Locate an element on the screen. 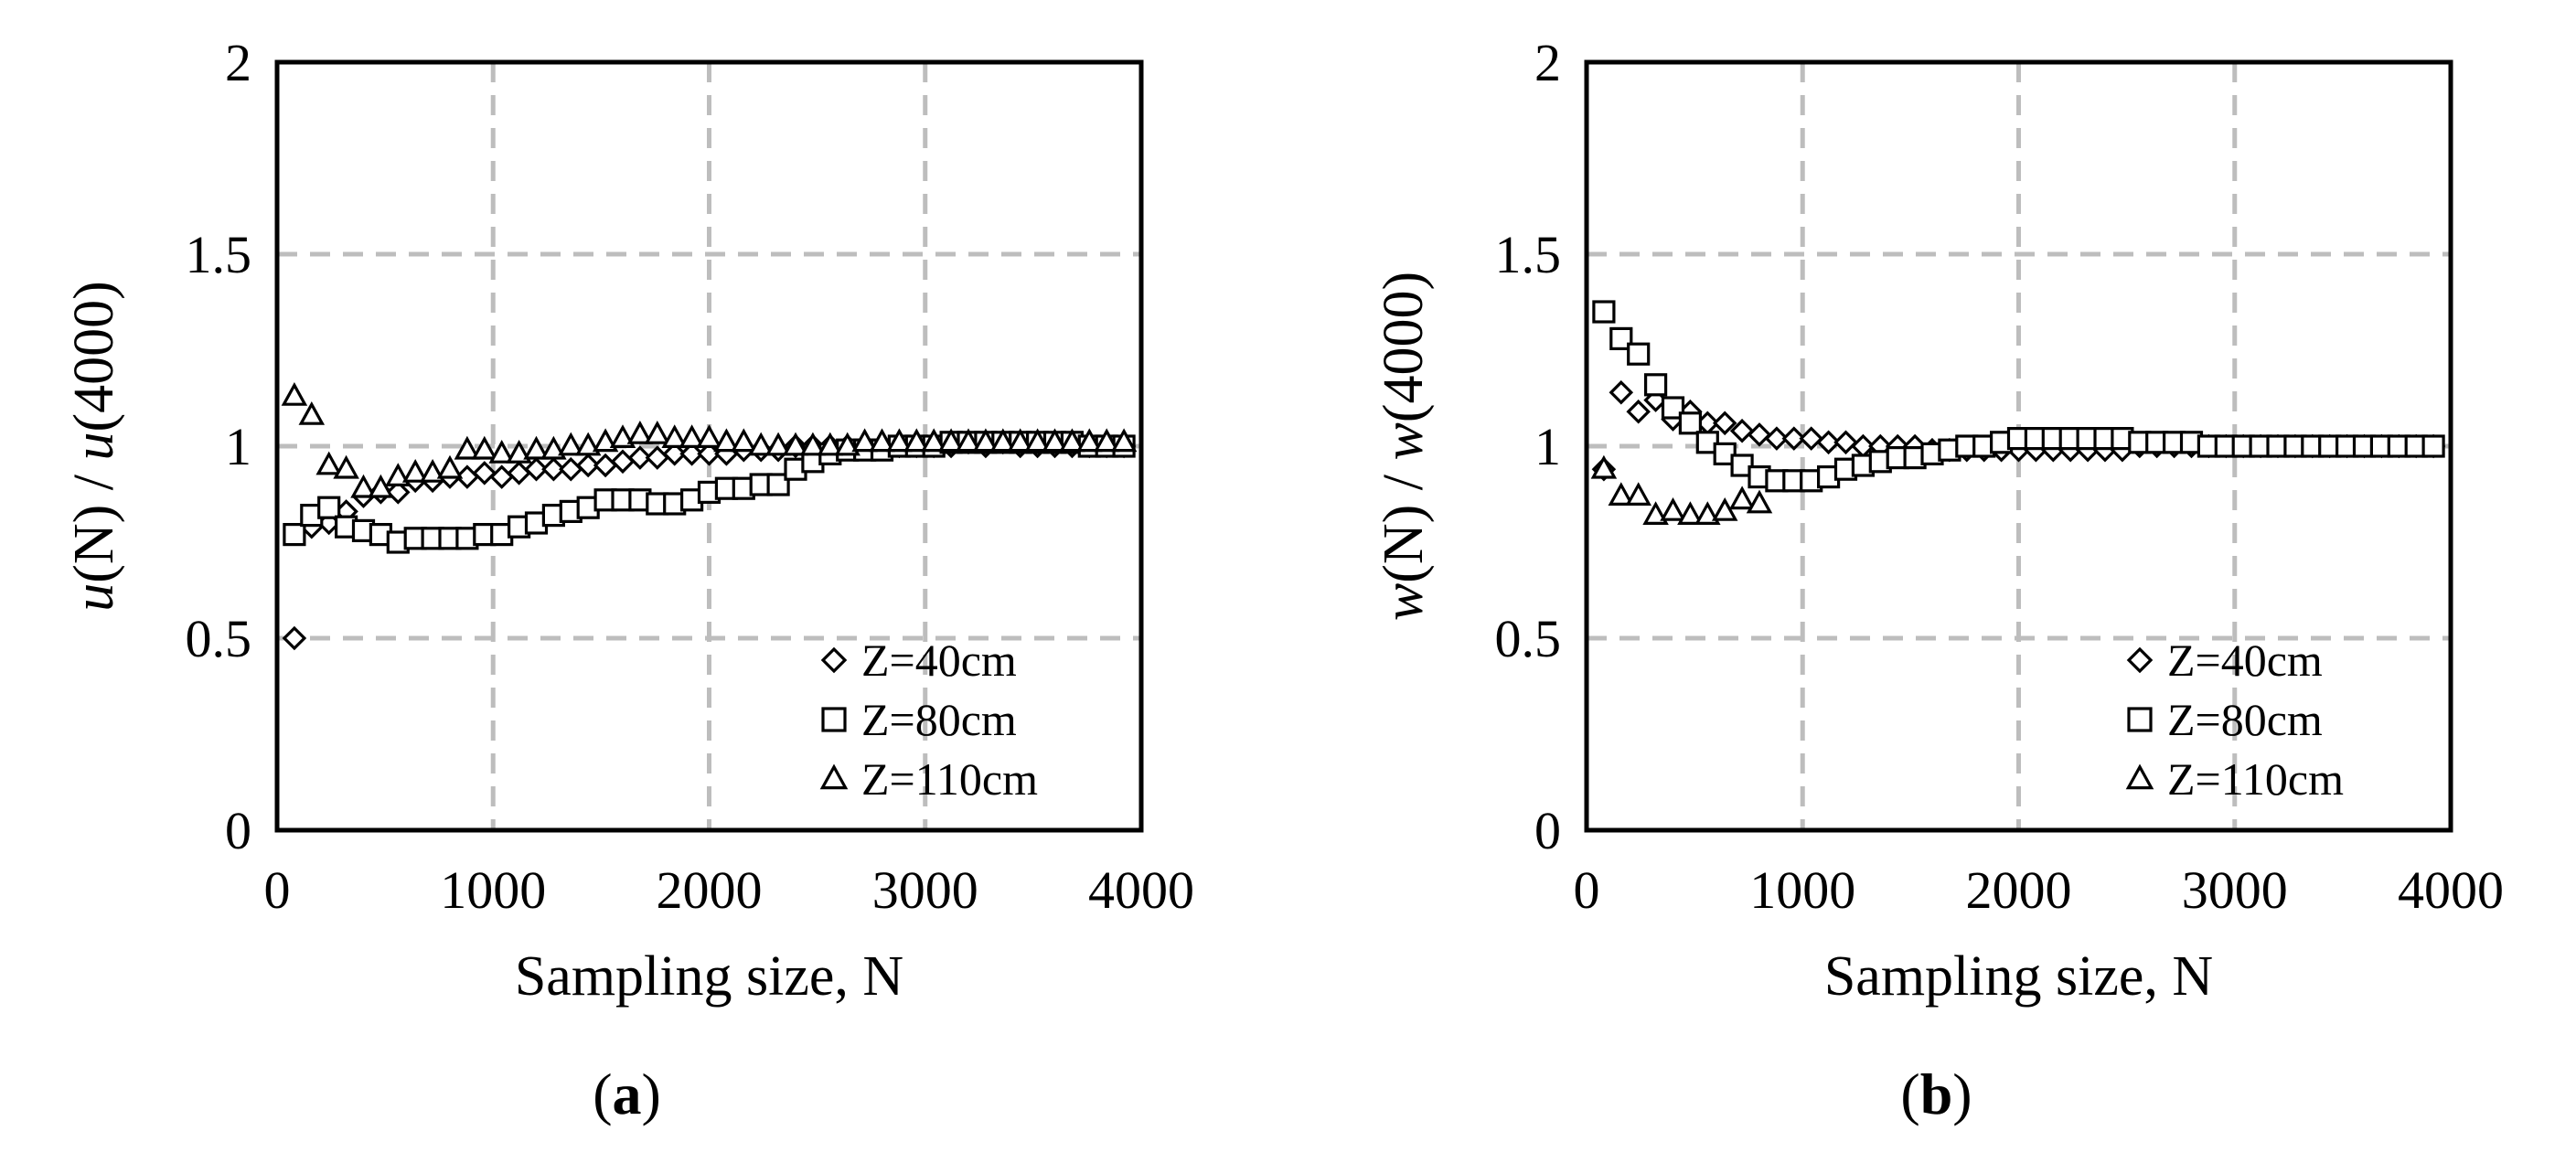 The image size is (2576, 1163). y-axis-label: w(N) / w(4000) is located at coordinates (1404, 446).